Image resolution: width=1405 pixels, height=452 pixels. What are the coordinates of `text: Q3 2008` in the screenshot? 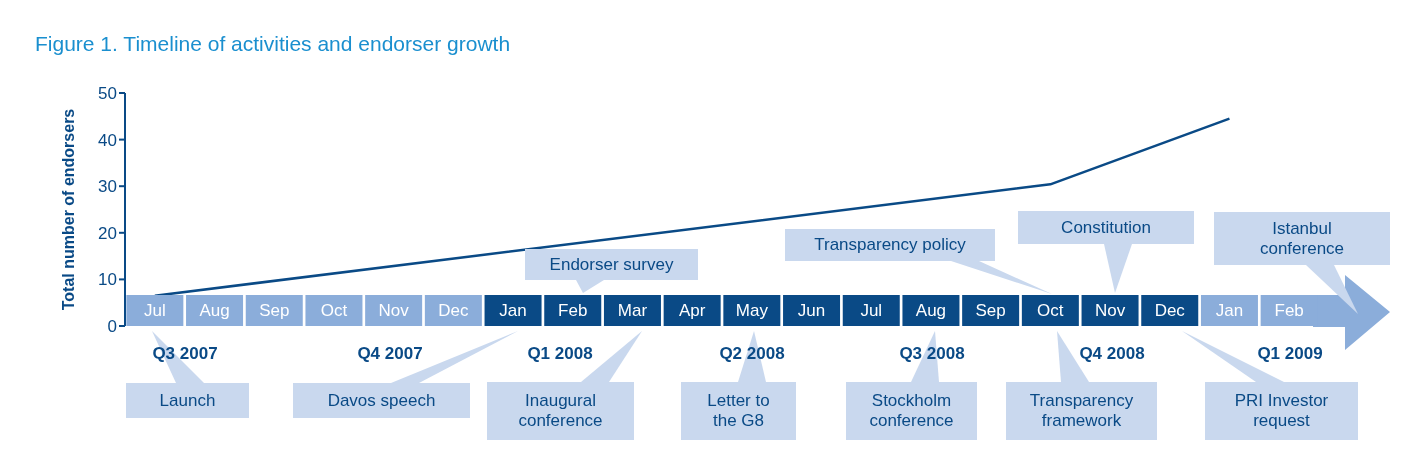 It's located at (932, 354).